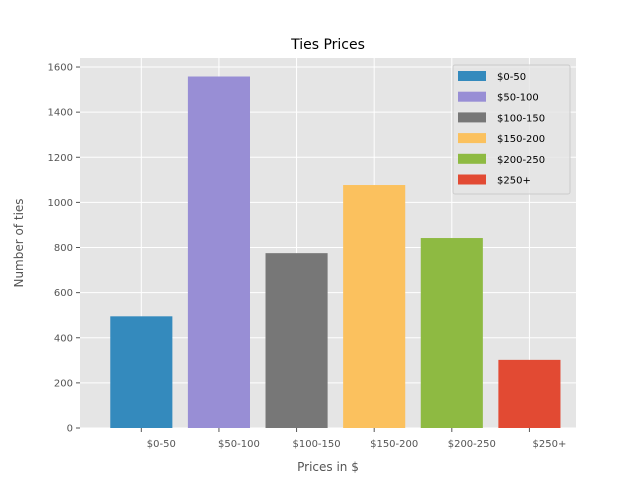 This screenshot has height=480, width=640. I want to click on legend-entry: $250+, so click(514, 181).